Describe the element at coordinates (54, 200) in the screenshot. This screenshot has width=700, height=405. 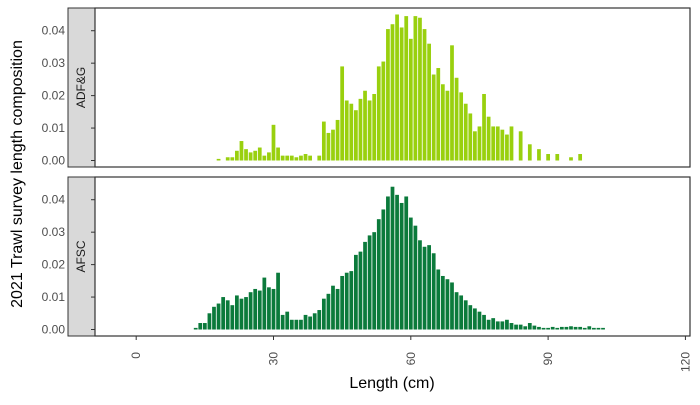
I see `y-tick-label: 0.04` at that location.